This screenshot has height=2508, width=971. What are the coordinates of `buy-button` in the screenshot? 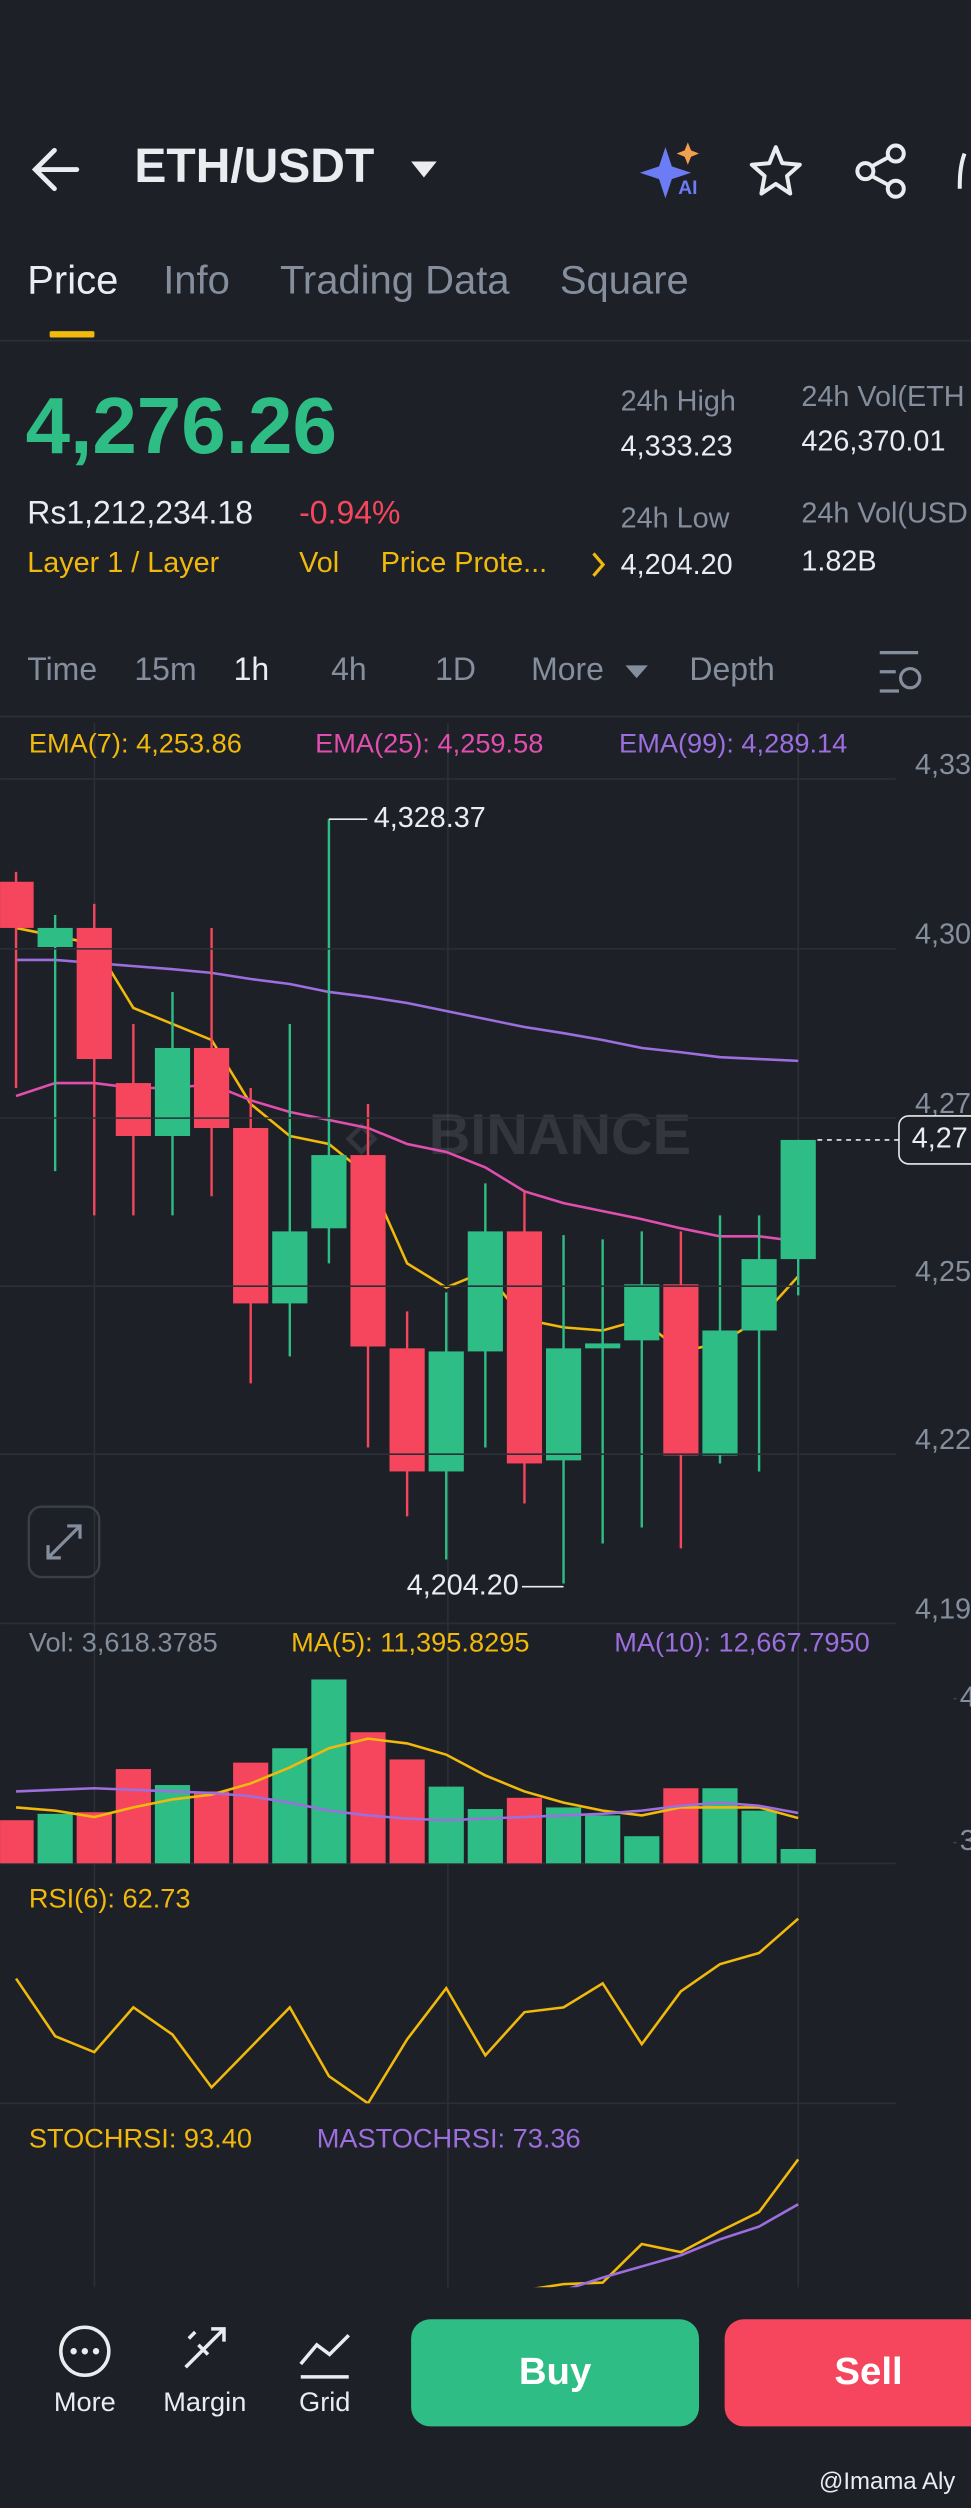 It's located at (555, 2373).